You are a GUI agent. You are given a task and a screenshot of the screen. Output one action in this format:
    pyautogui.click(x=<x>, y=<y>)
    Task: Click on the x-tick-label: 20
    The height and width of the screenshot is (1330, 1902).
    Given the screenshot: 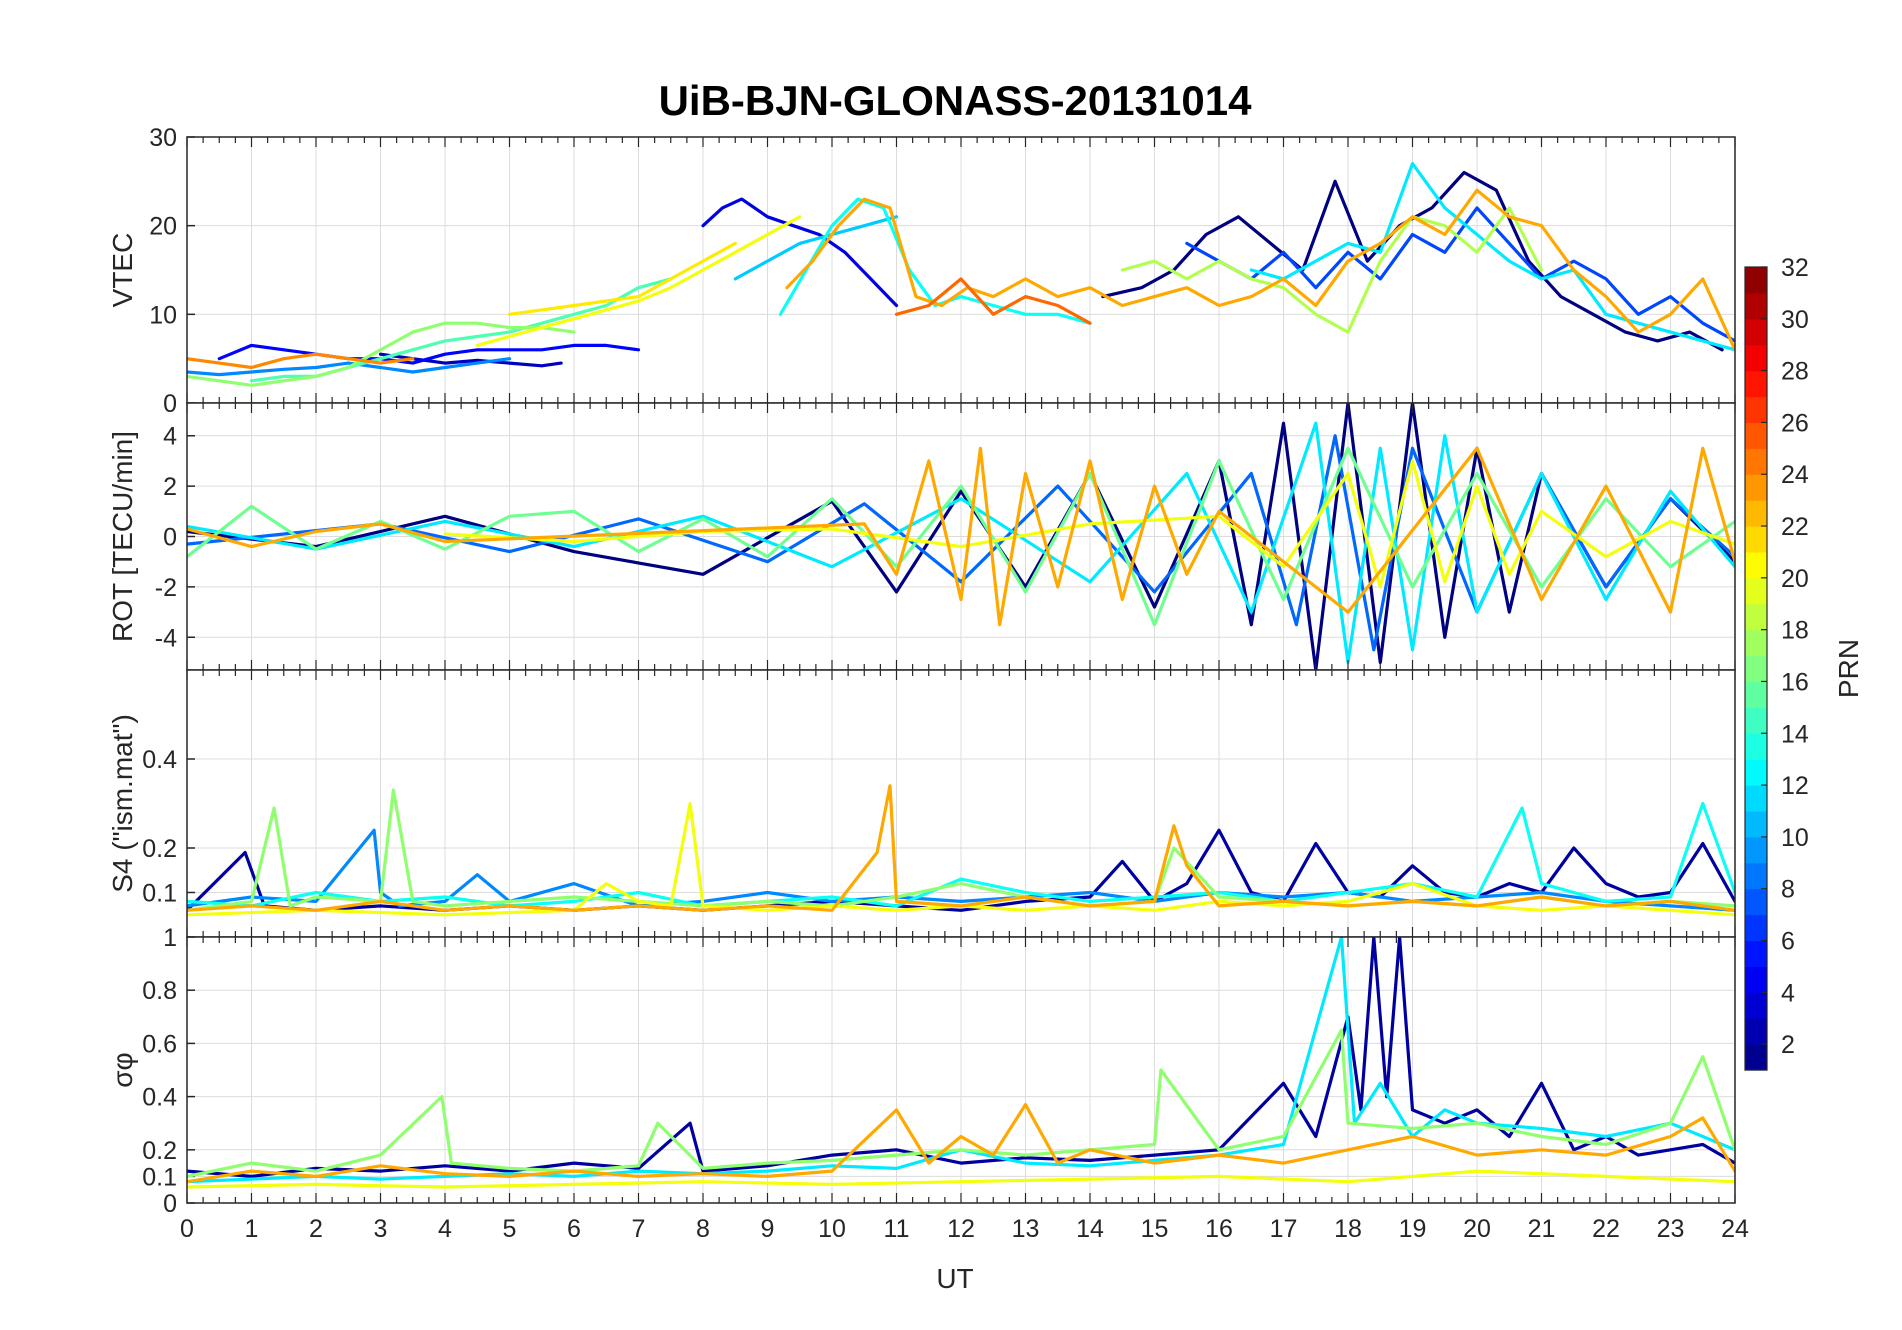 What is the action you would take?
    pyautogui.click(x=1477, y=1229)
    